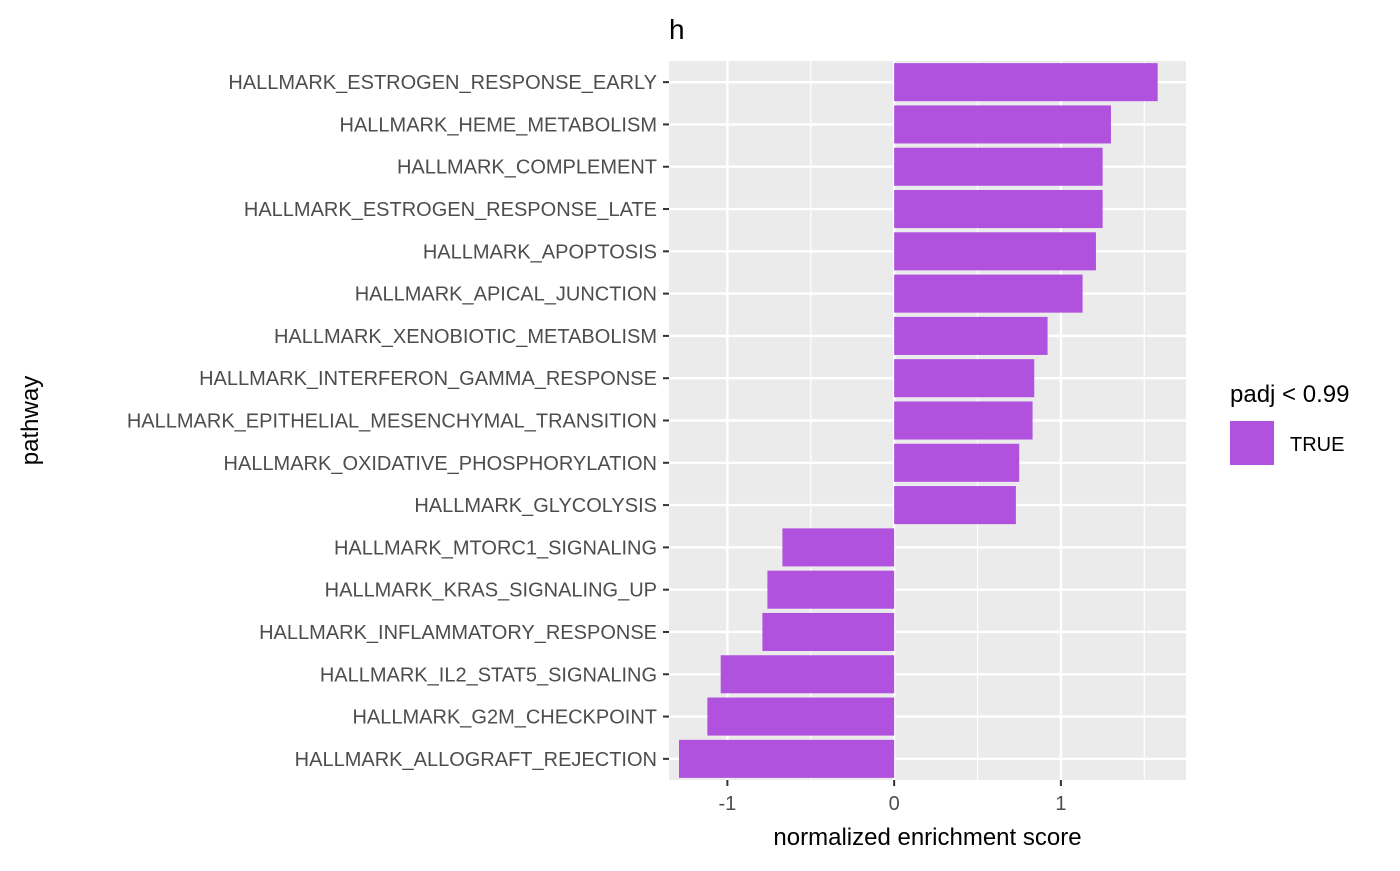 This screenshot has width=1400, height=871. I want to click on y-tick-label: HALLMARK_INFLAMMATORY_RESPONSE, so click(458, 633).